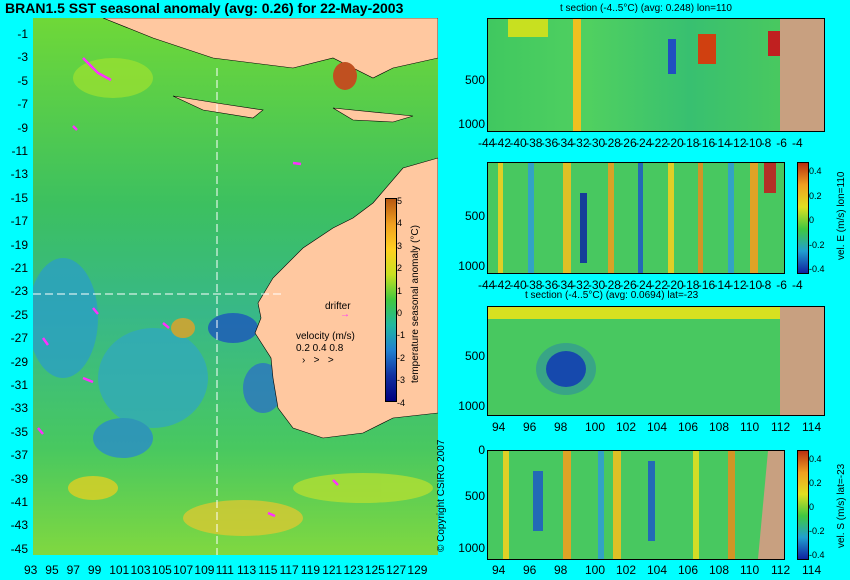  What do you see at coordinates (502, 143) in the screenshot?
I see `p1-x-tick: -42` at bounding box center [502, 143].